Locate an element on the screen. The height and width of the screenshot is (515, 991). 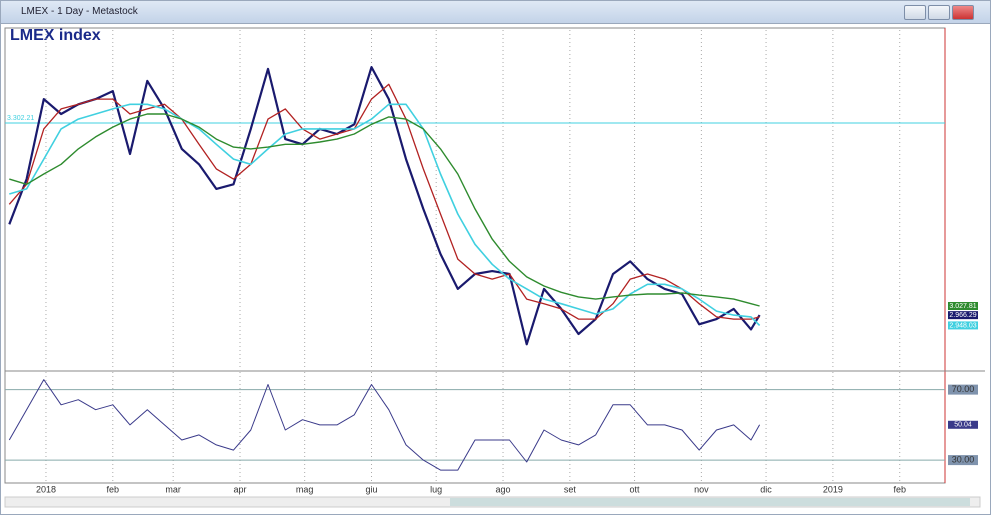
x-tick-label: mar is located at coordinates (173, 489).